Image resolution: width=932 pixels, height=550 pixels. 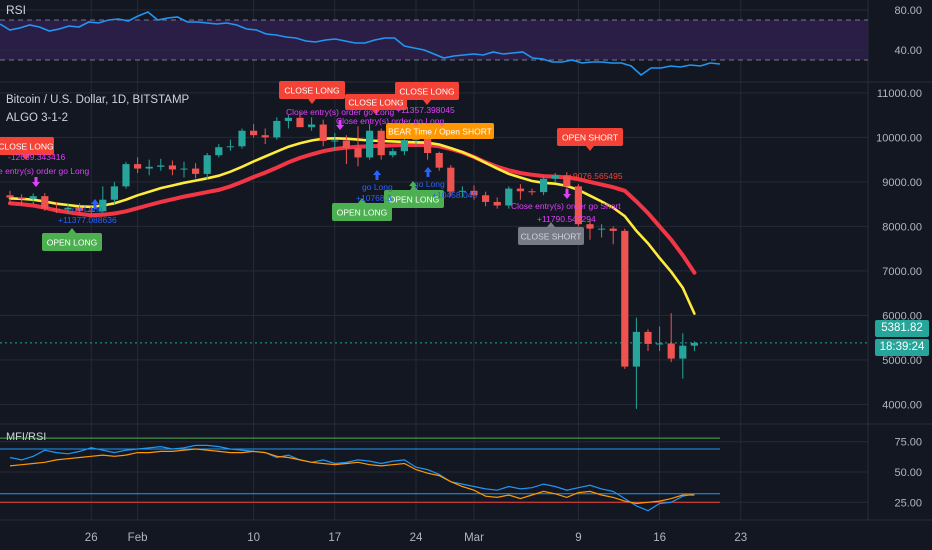 I want to click on order-annotation: +11357.398045, so click(x=425, y=110).